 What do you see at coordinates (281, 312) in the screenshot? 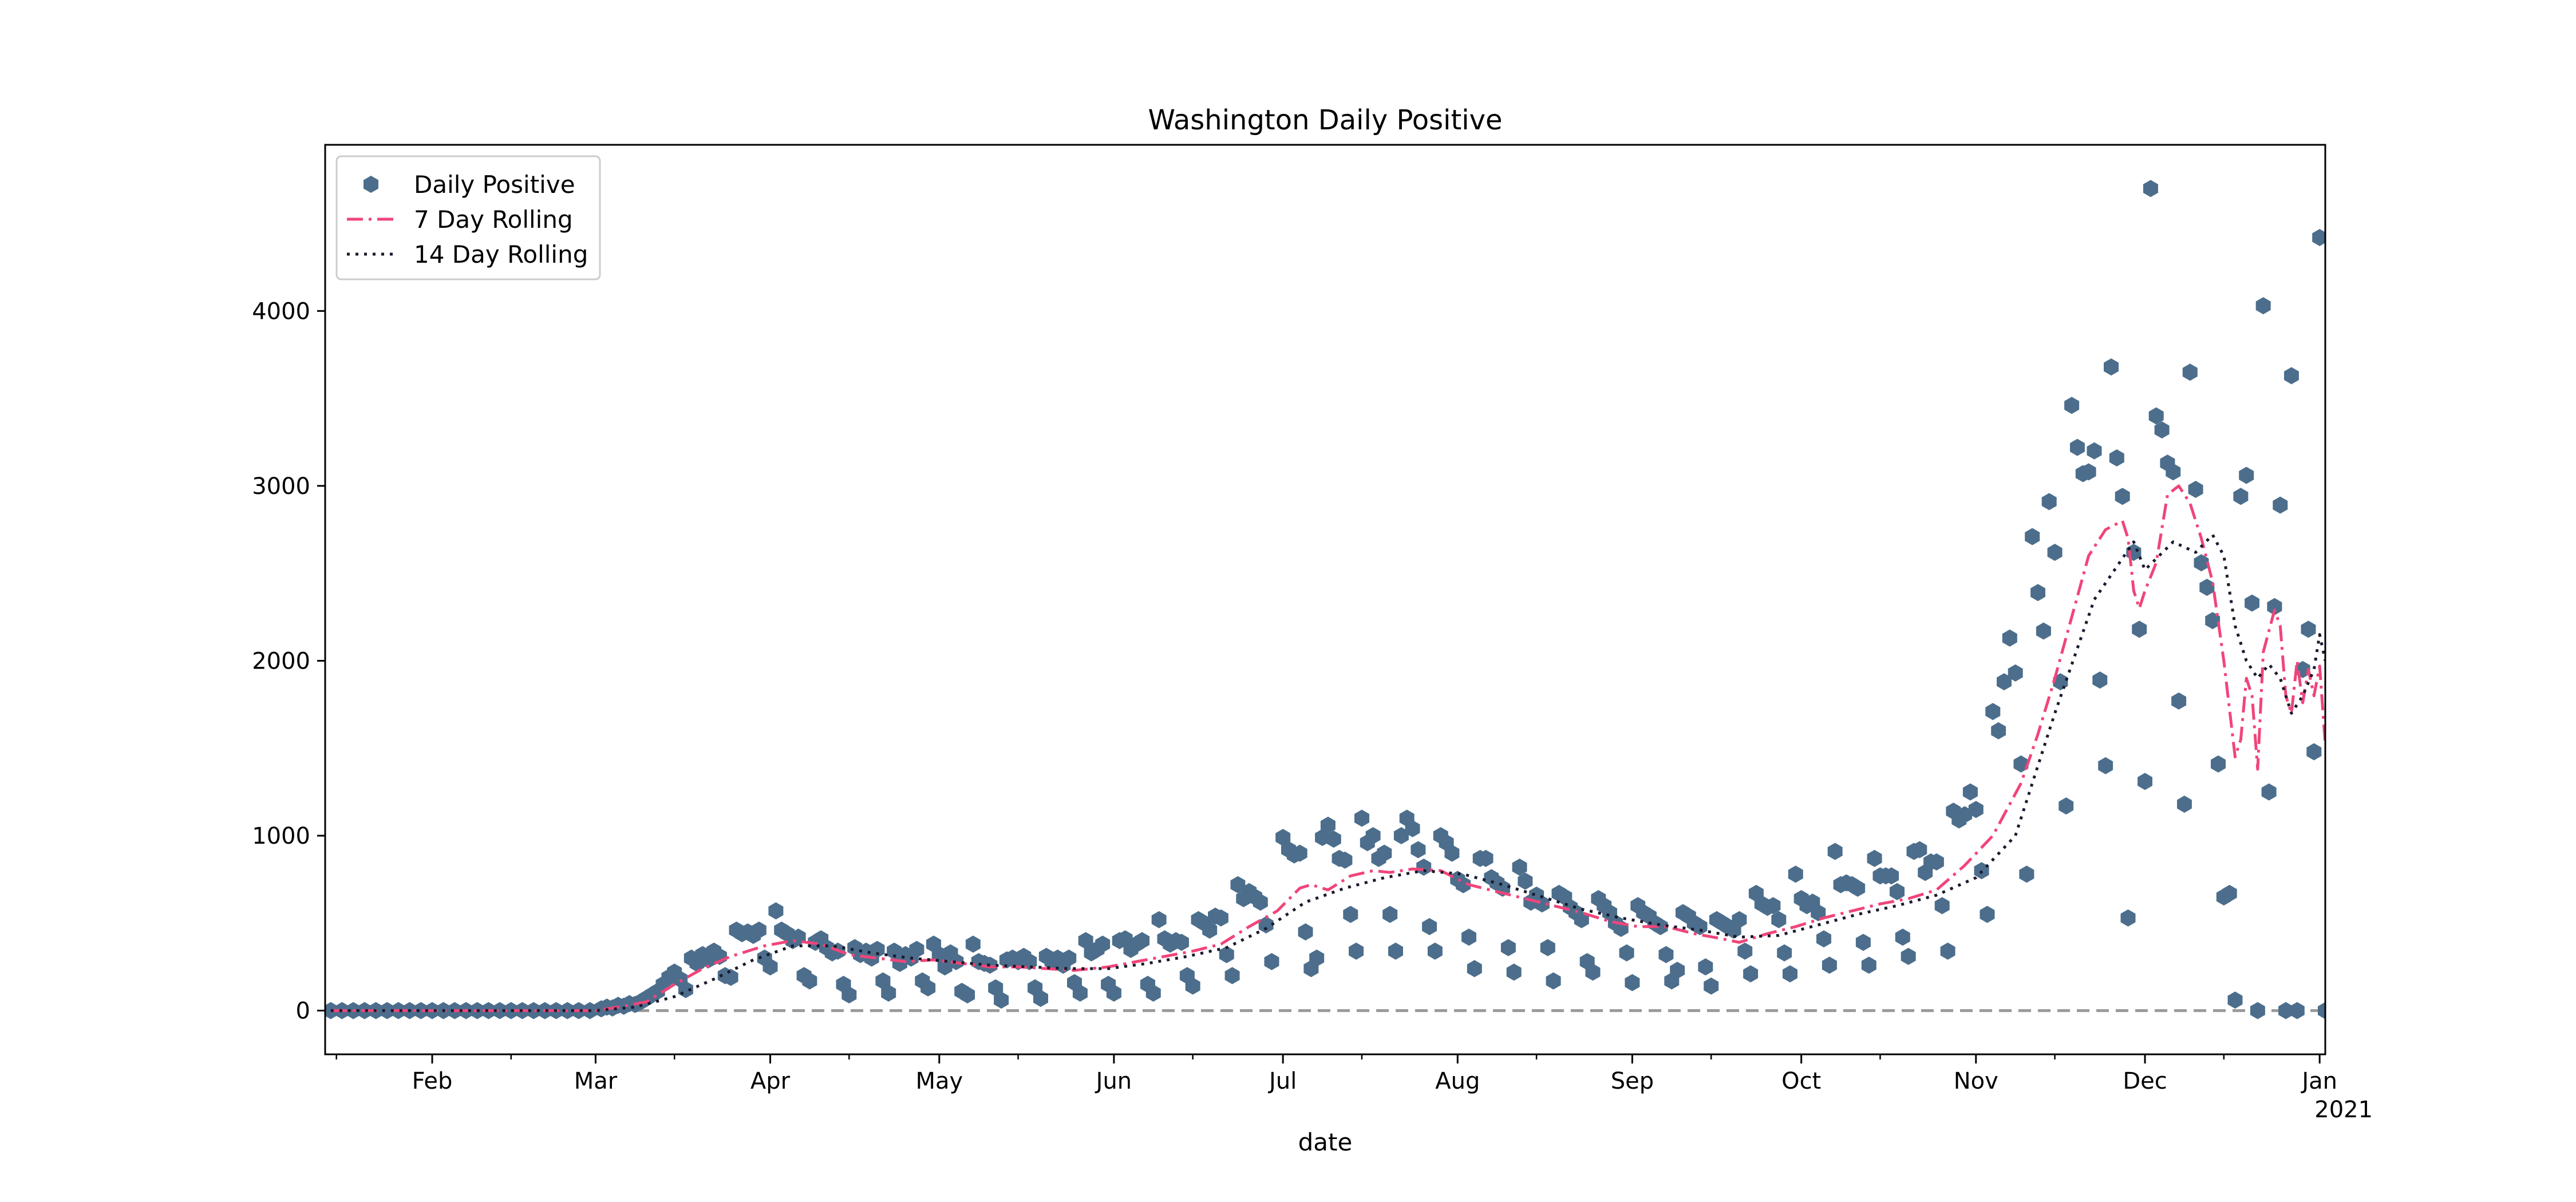
I see `y-tick-label: 4000` at bounding box center [281, 312].